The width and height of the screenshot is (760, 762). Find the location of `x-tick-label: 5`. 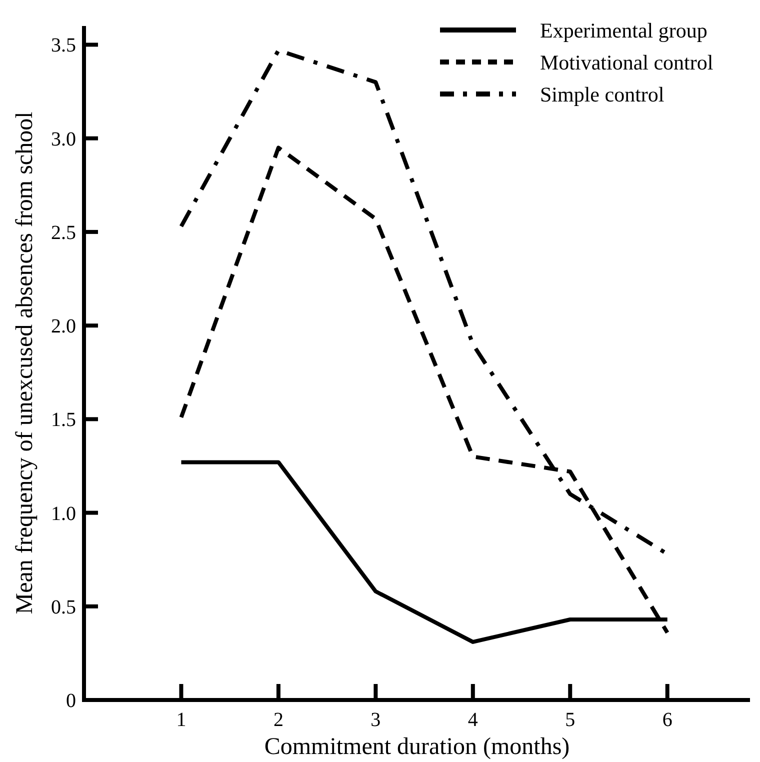

x-tick-label: 5 is located at coordinates (570, 720).